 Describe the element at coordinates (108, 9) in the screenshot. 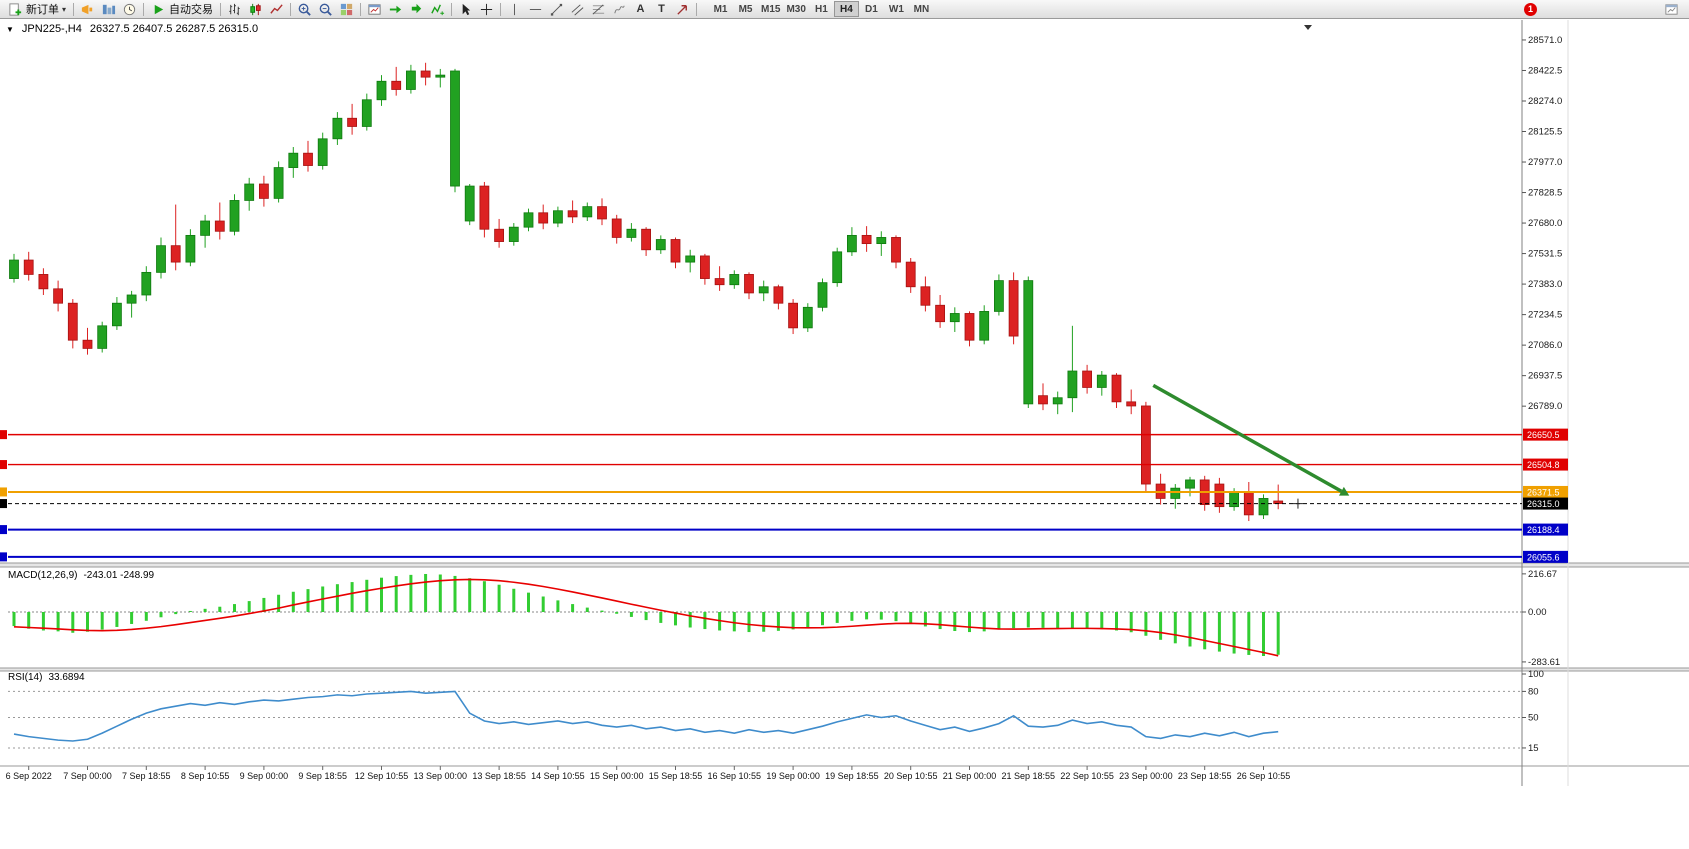

I see `market-depth-button` at that location.